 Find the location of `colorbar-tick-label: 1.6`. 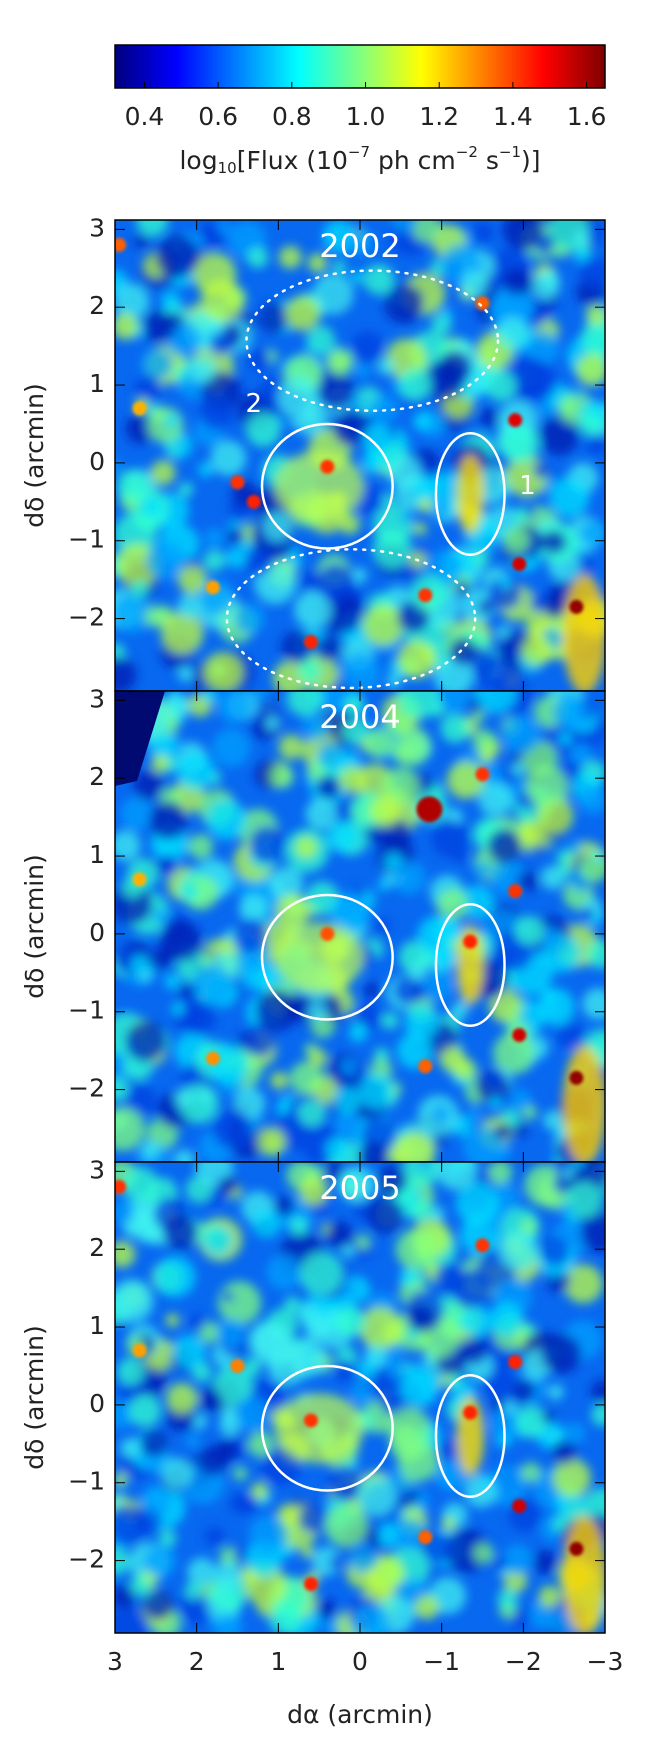

colorbar-tick-label: 1.6 is located at coordinates (587, 116).